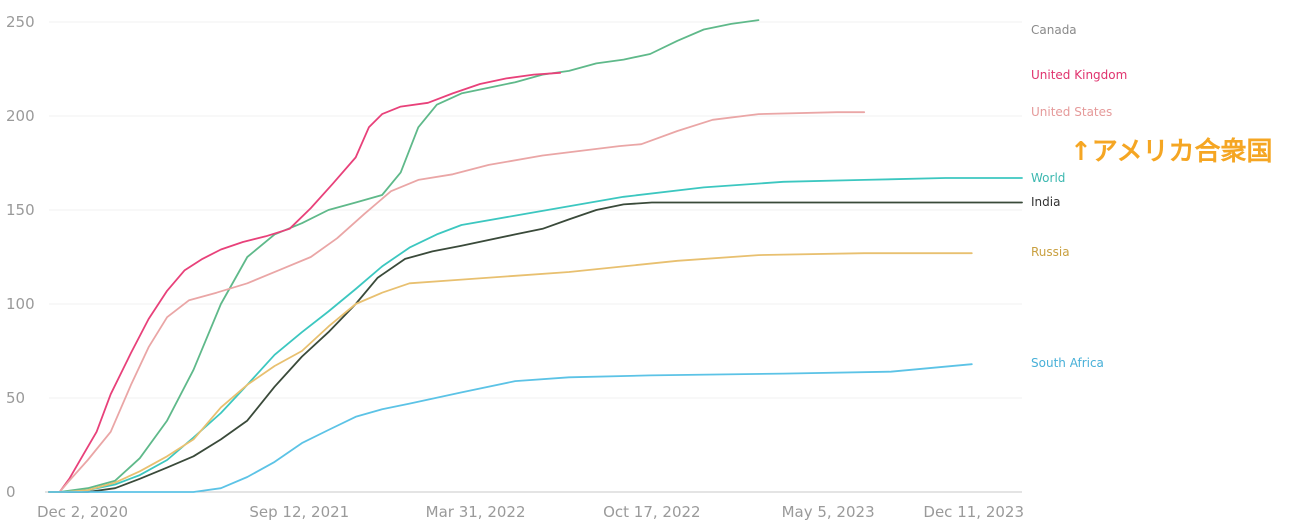  What do you see at coordinates (299, 512) in the screenshot?
I see `x-tick-label: Sep 12, 2021` at bounding box center [299, 512].